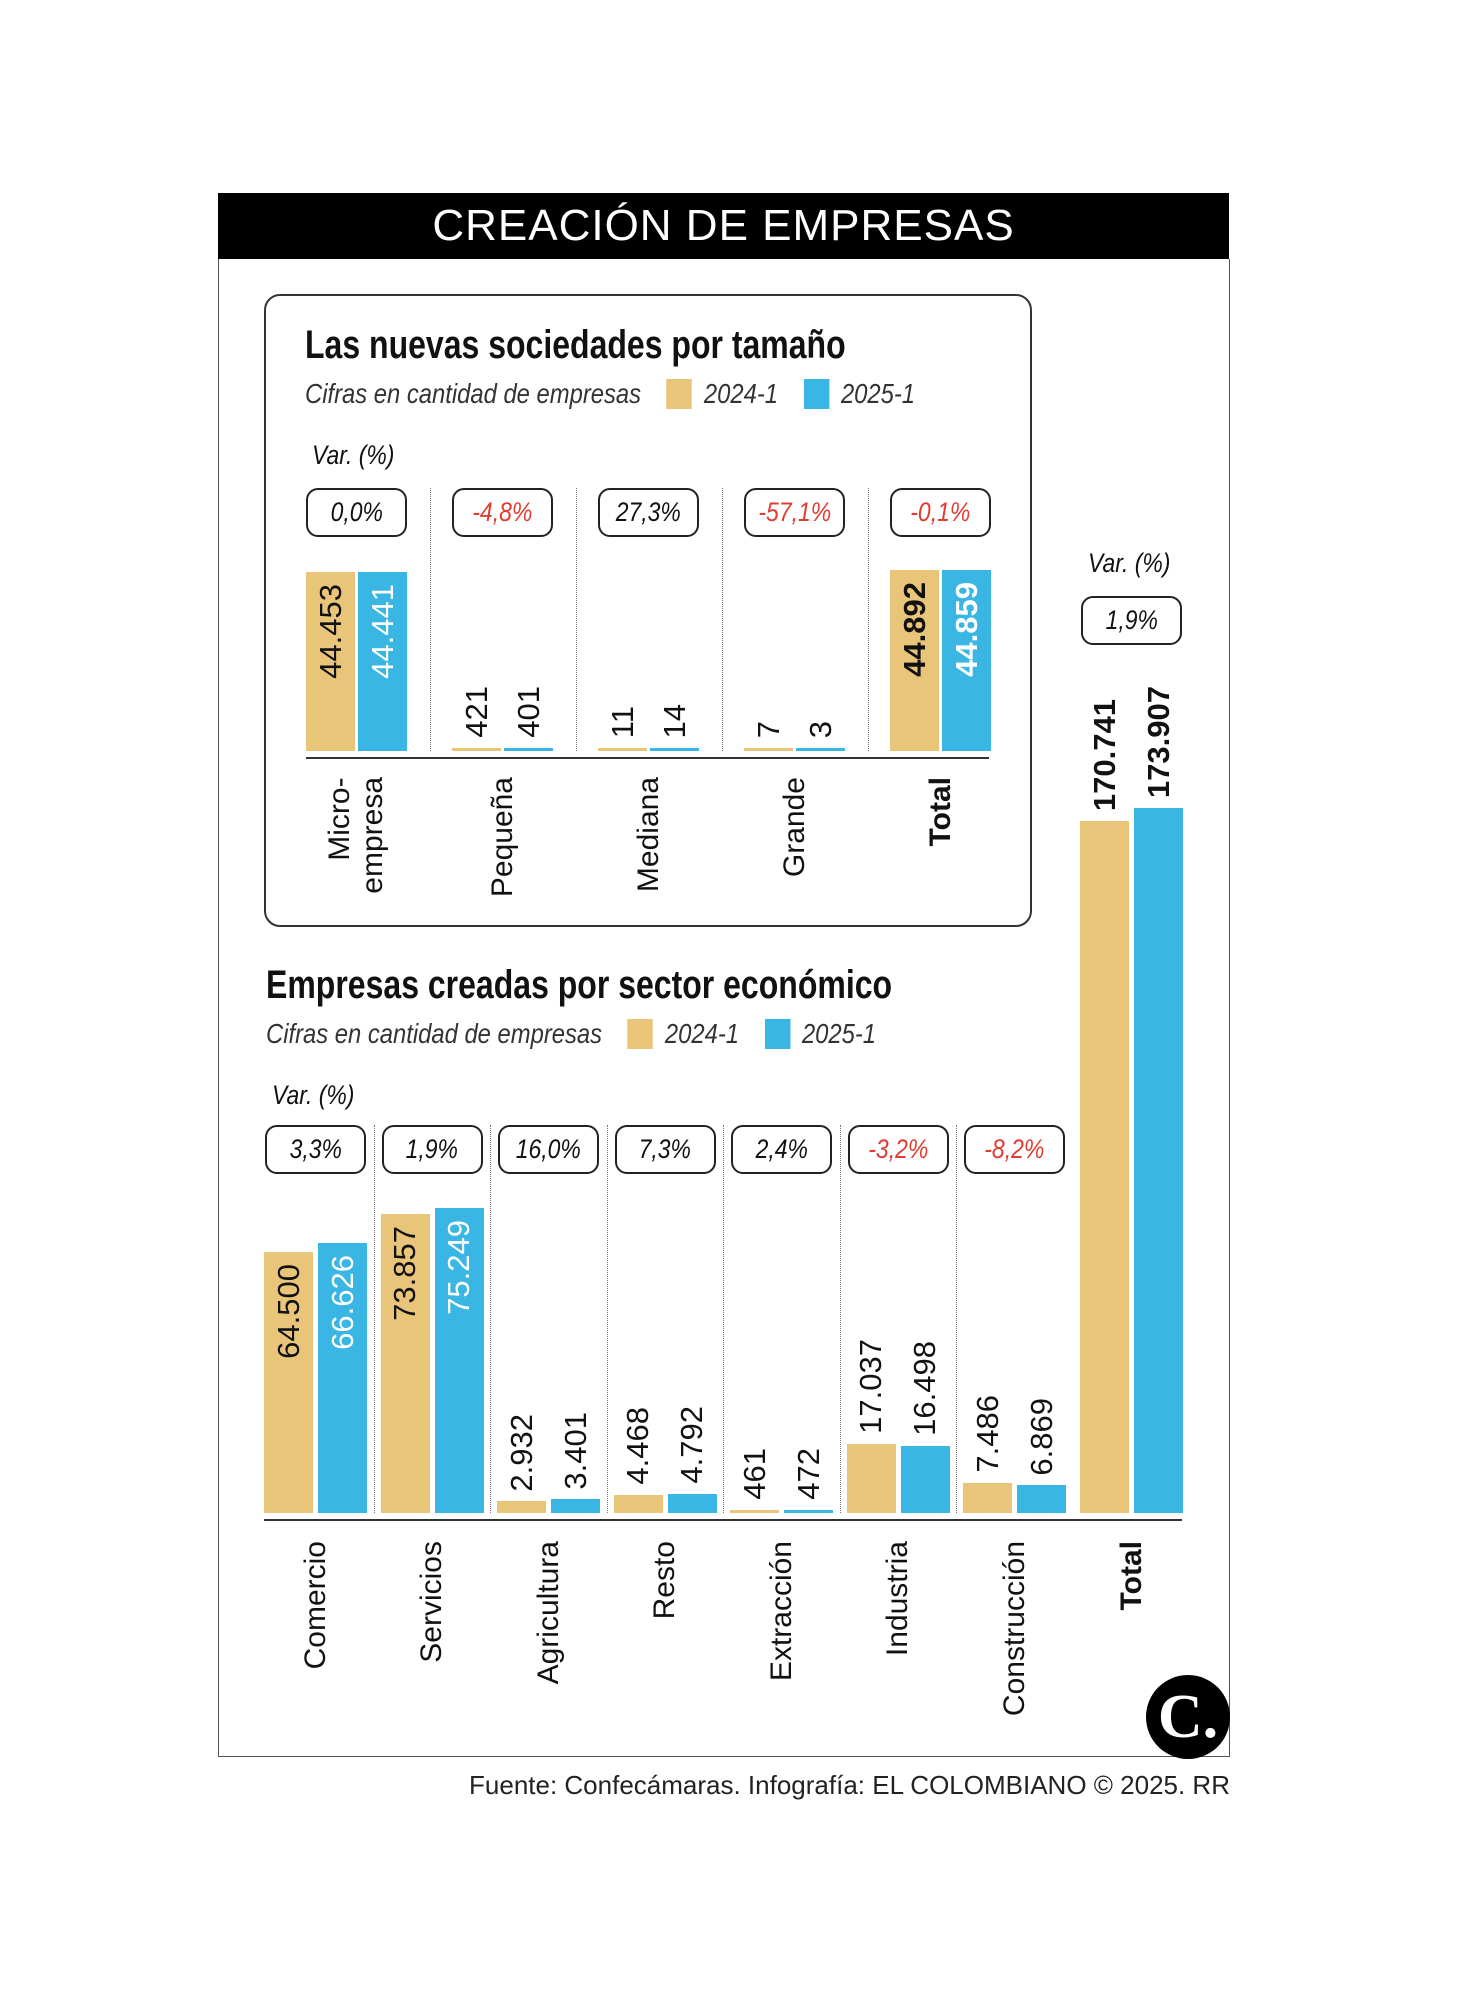  What do you see at coordinates (622, 721) in the screenshot?
I see `size-value-label: 11` at bounding box center [622, 721].